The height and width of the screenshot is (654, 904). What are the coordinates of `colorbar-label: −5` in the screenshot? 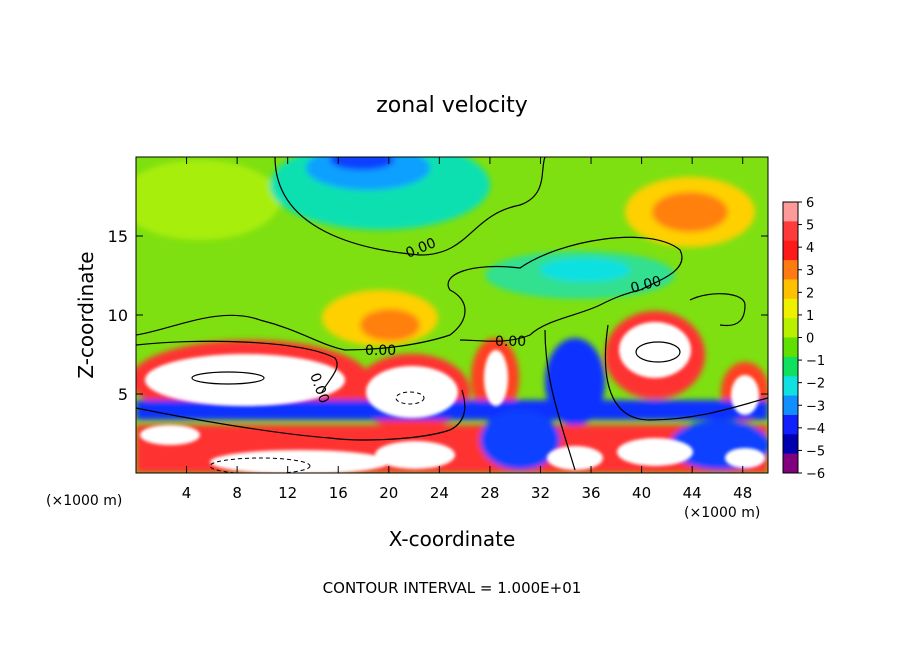 It's located at (815, 451).